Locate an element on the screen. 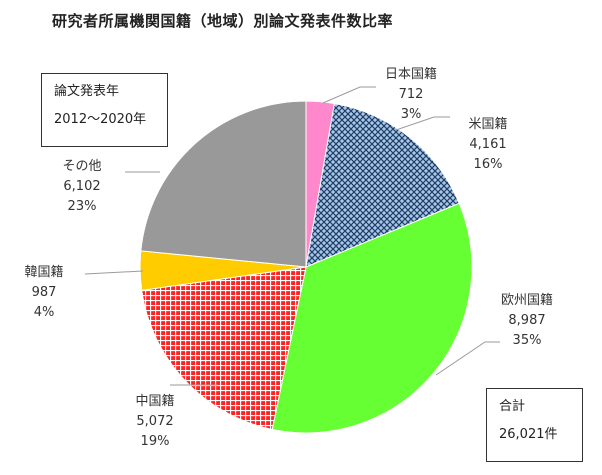  slice-percent-label-usa: 16% is located at coordinates (488, 164).